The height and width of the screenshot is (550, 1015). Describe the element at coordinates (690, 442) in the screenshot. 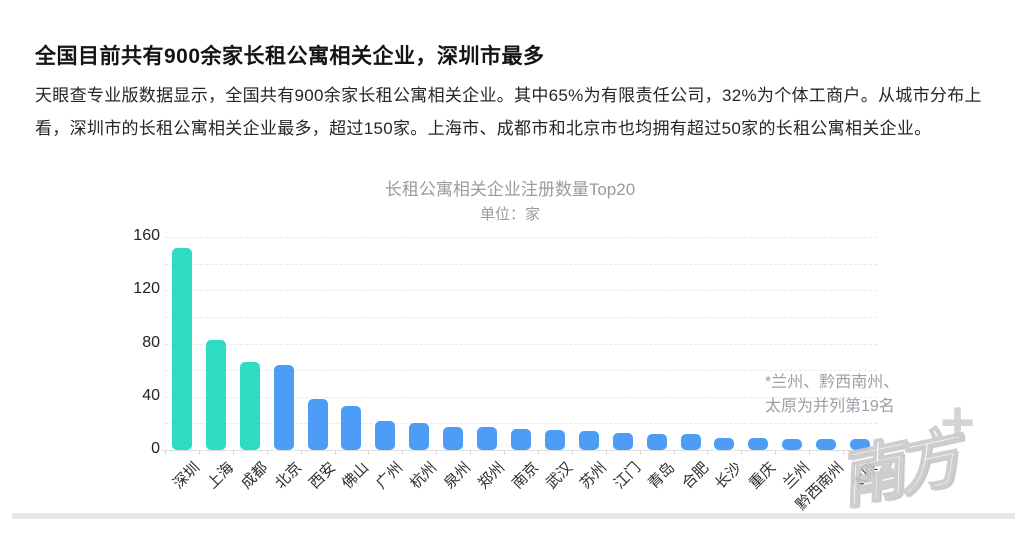

I see `bar-合肥` at that location.